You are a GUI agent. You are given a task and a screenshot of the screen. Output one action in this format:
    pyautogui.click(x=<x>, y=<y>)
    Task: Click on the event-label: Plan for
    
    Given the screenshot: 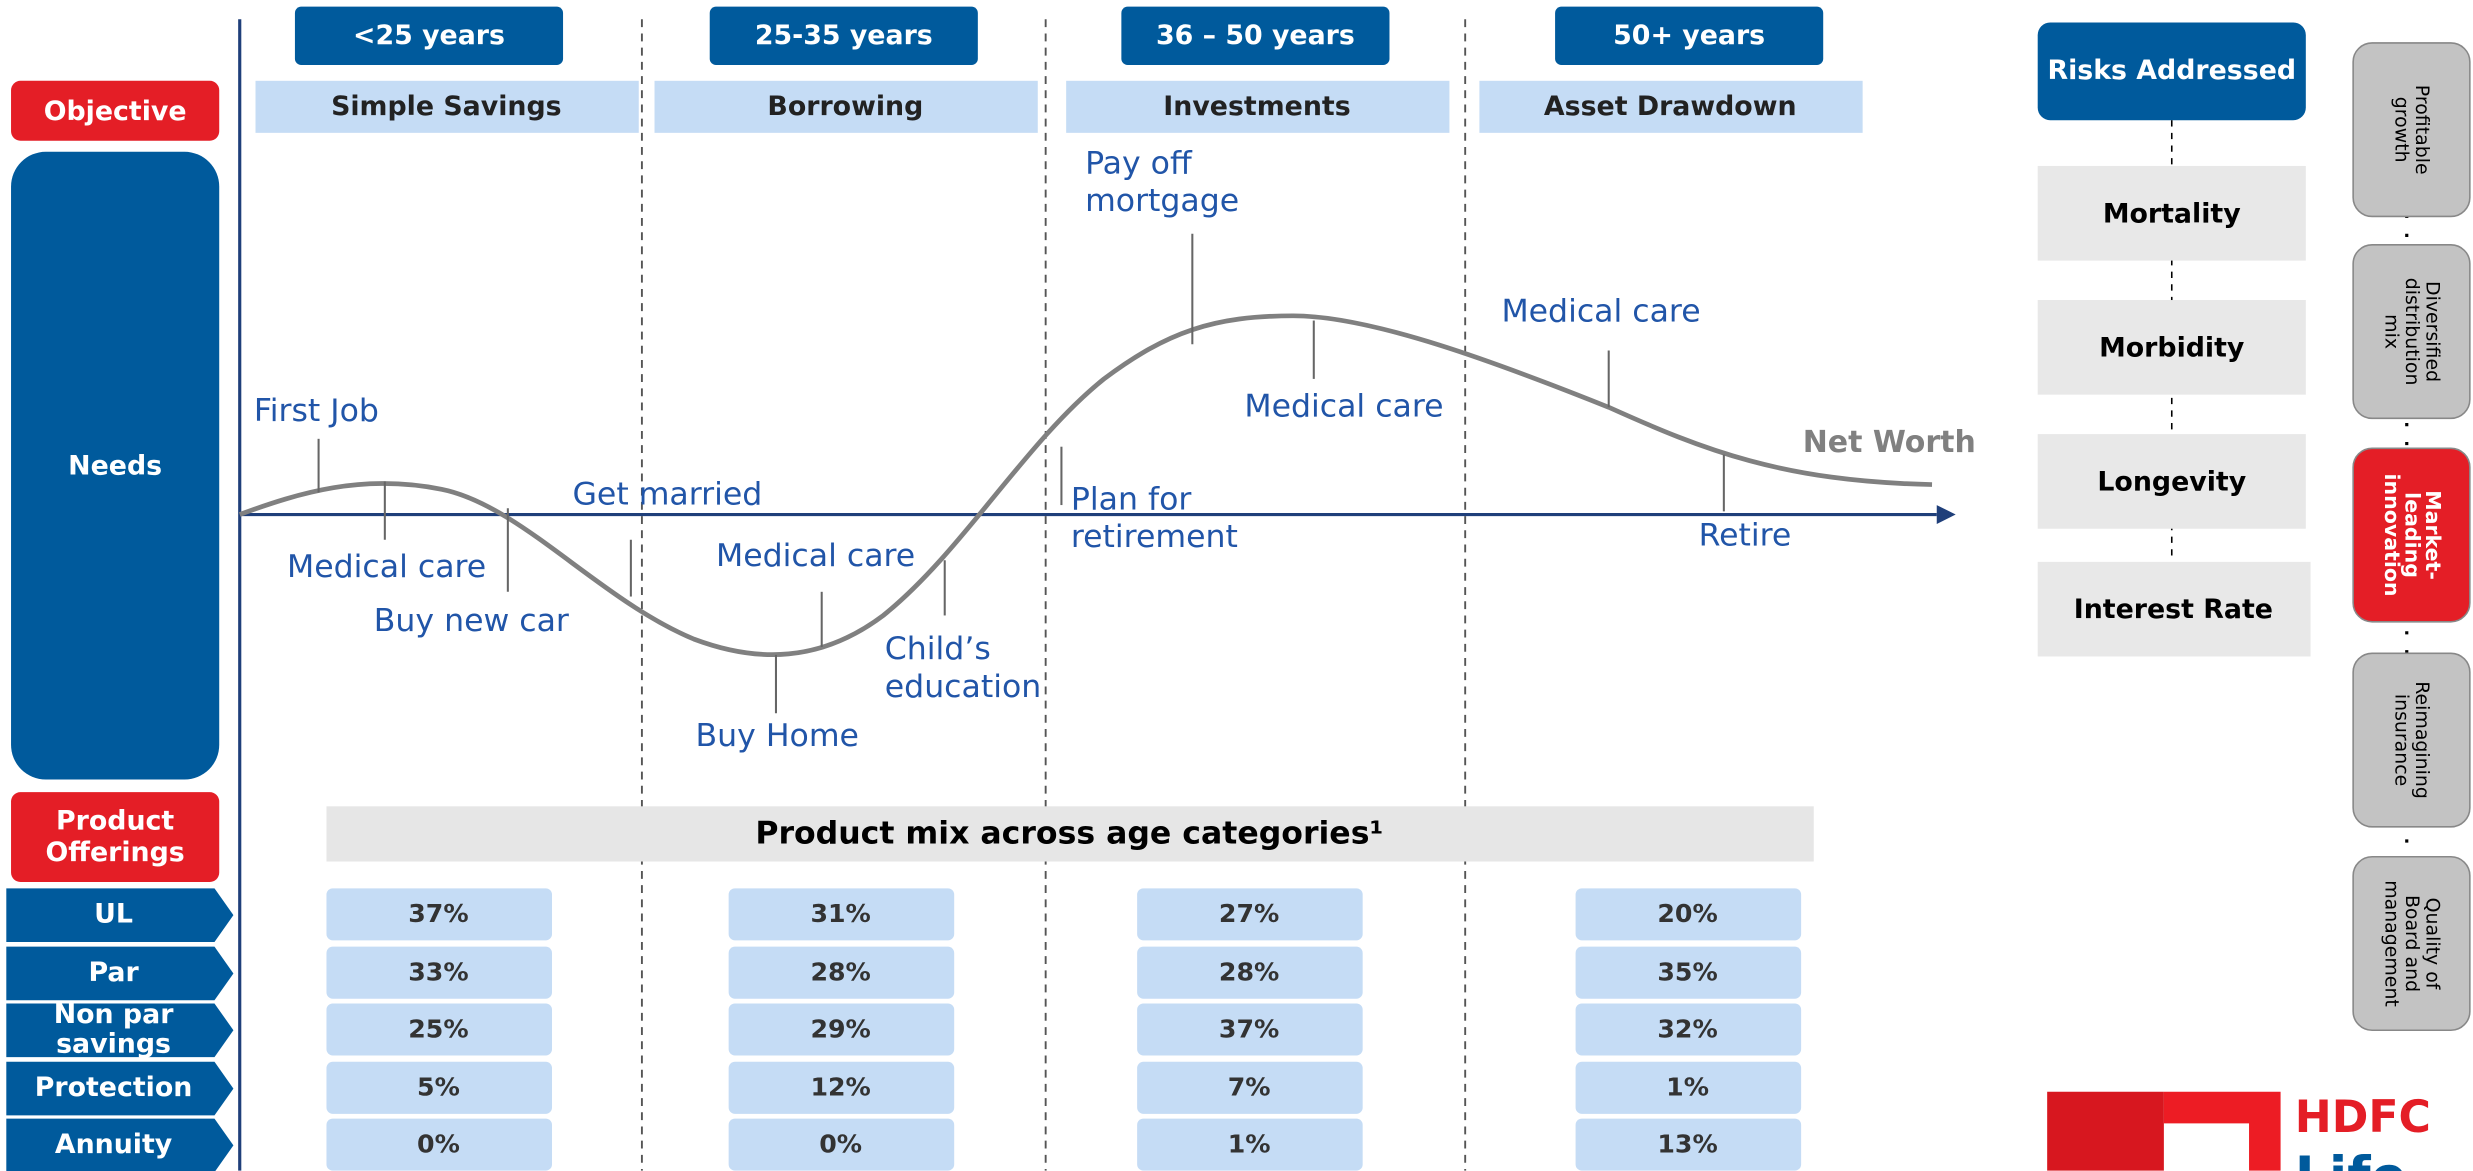 What is the action you would take?
    pyautogui.click(x=1131, y=499)
    